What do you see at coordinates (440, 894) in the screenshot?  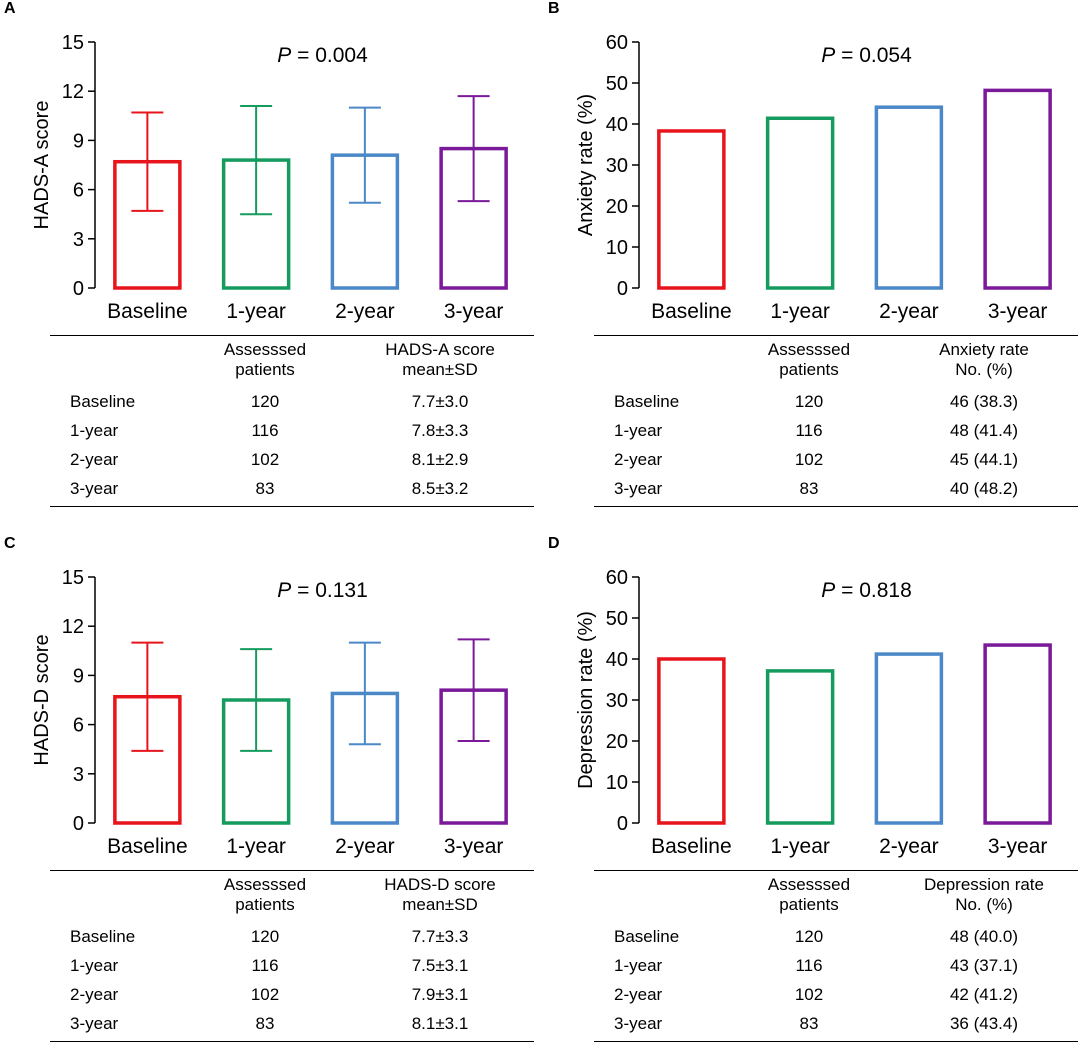 I see `value-header: HADS-D score mean±SD` at bounding box center [440, 894].